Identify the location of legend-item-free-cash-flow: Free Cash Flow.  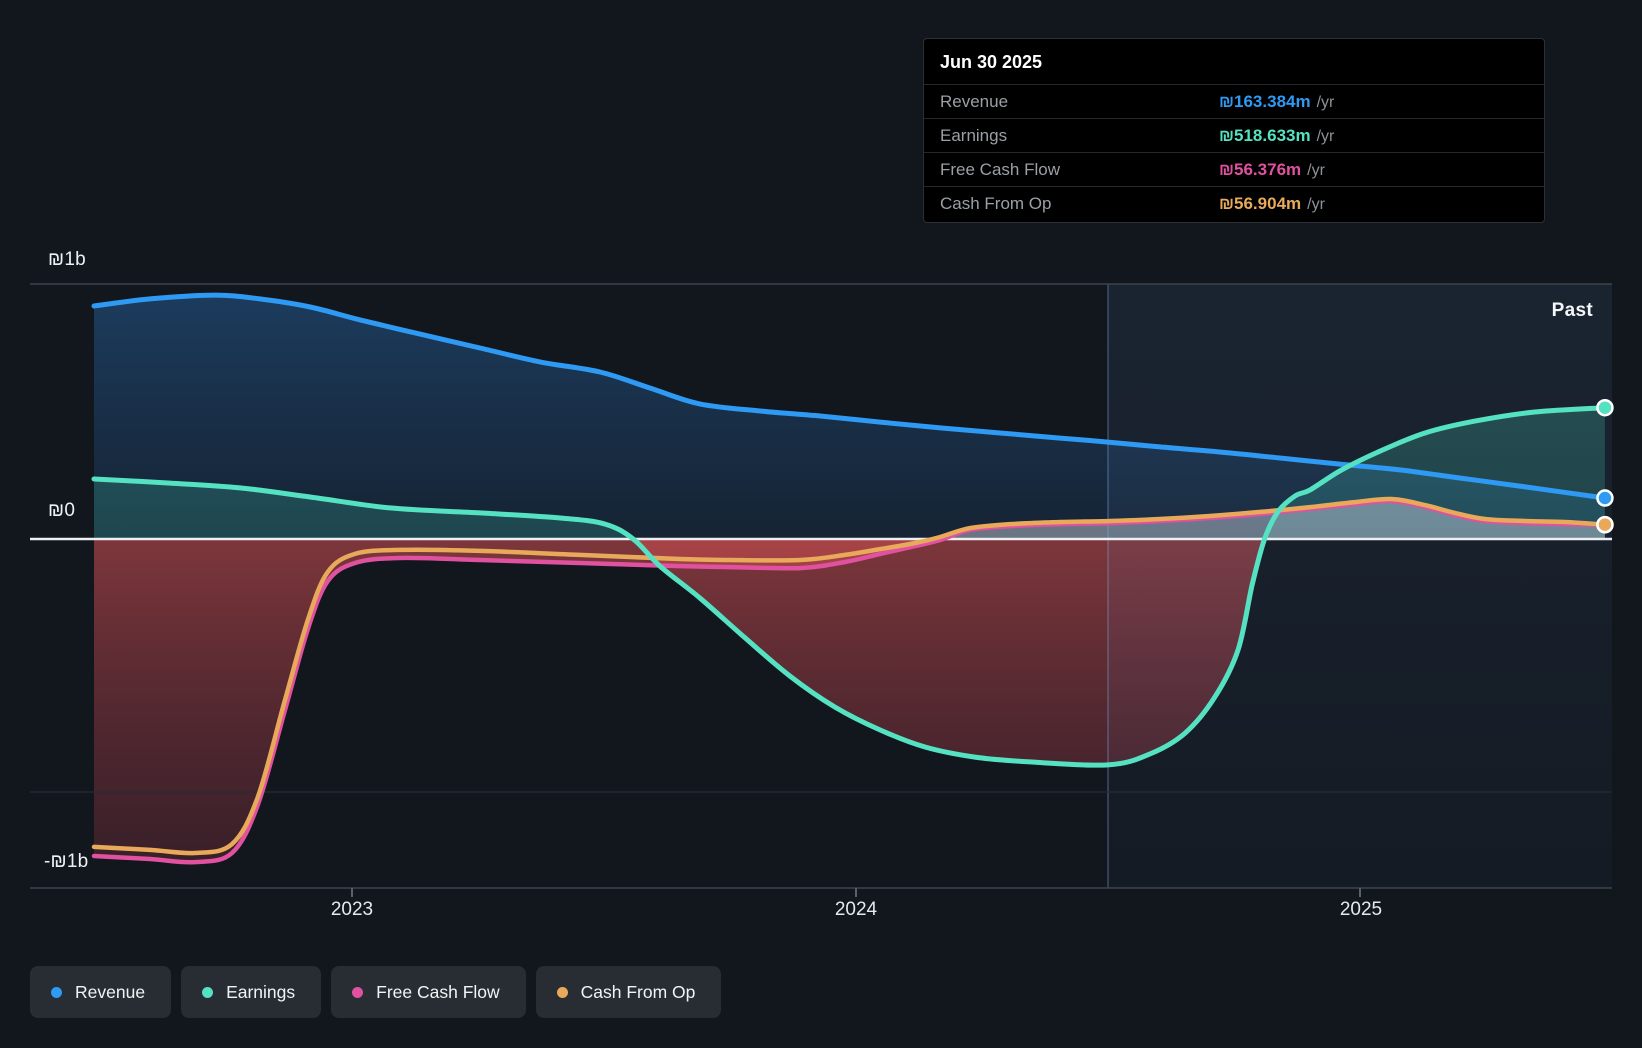
(428, 992).